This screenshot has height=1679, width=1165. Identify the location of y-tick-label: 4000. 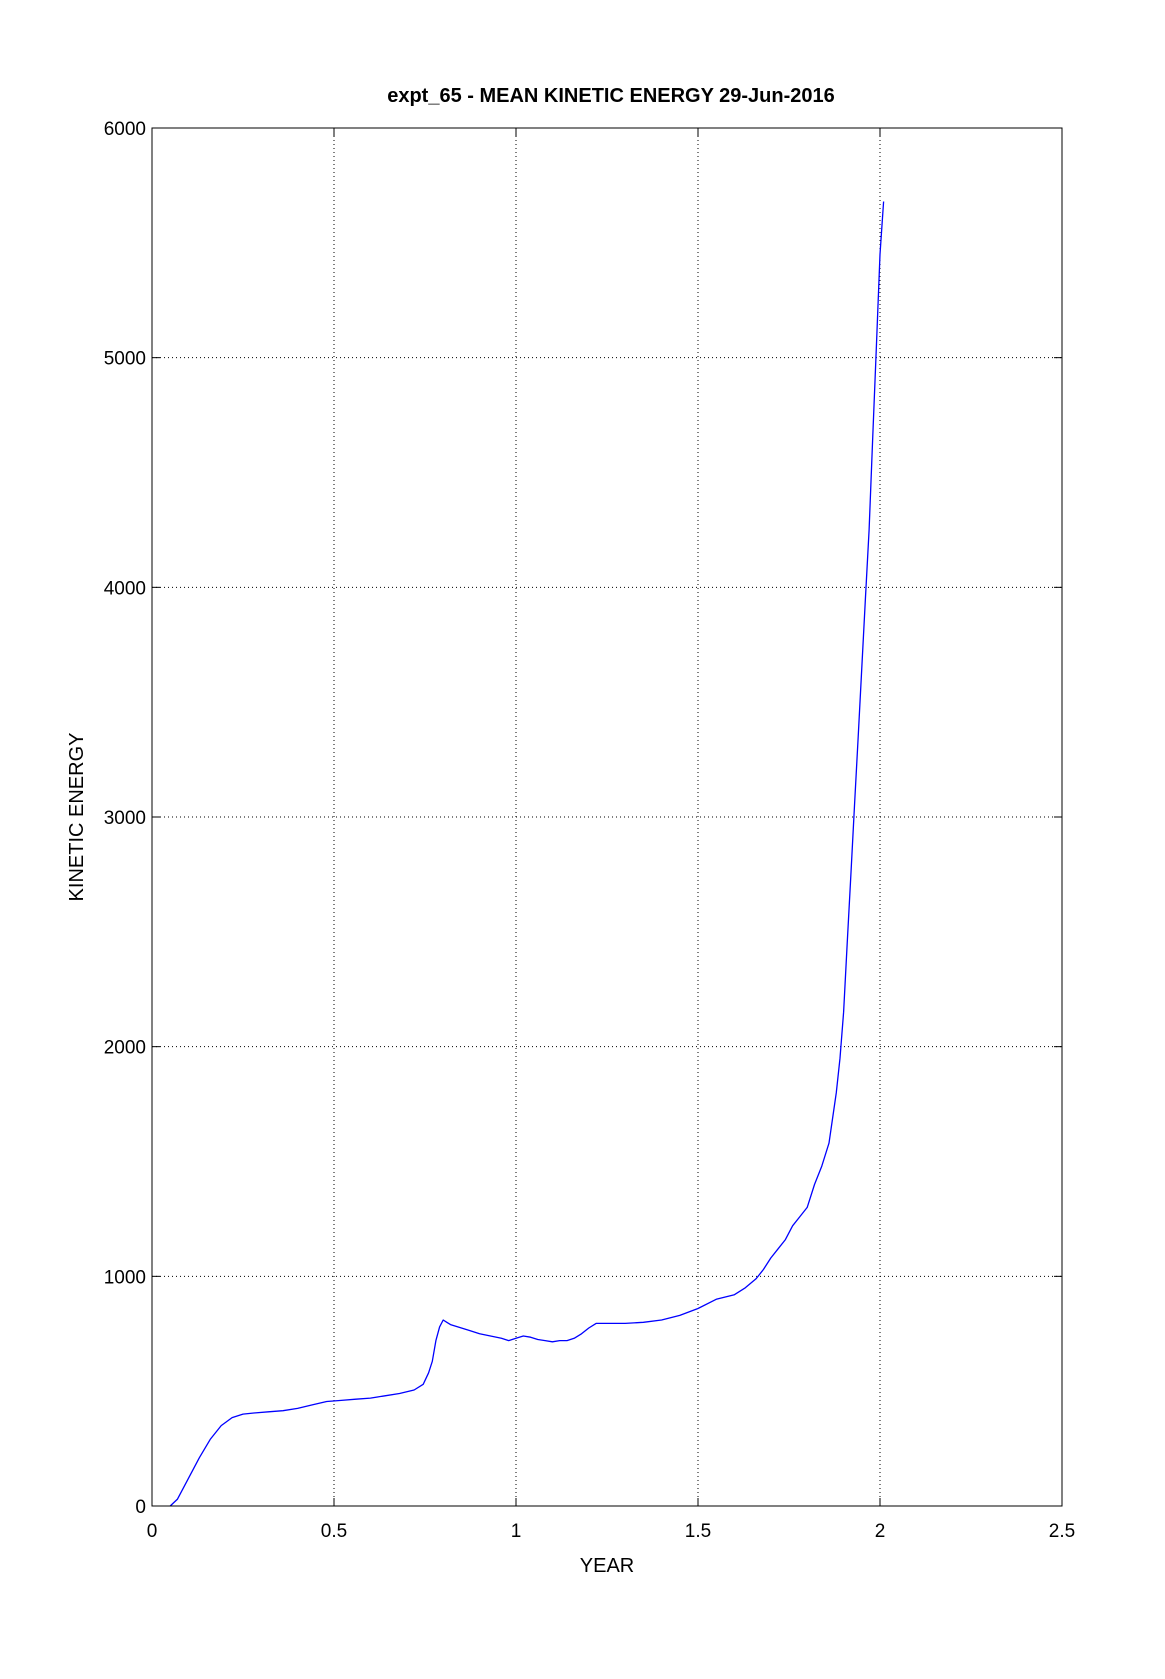
(125, 588).